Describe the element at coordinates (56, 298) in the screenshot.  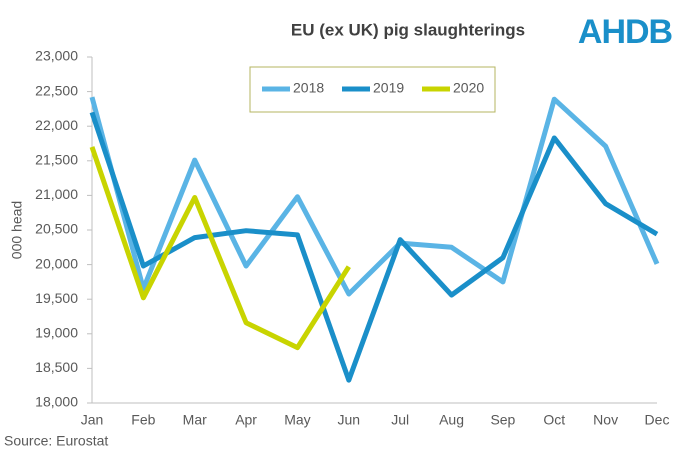
I see `y-tick-label: 19,500` at that location.